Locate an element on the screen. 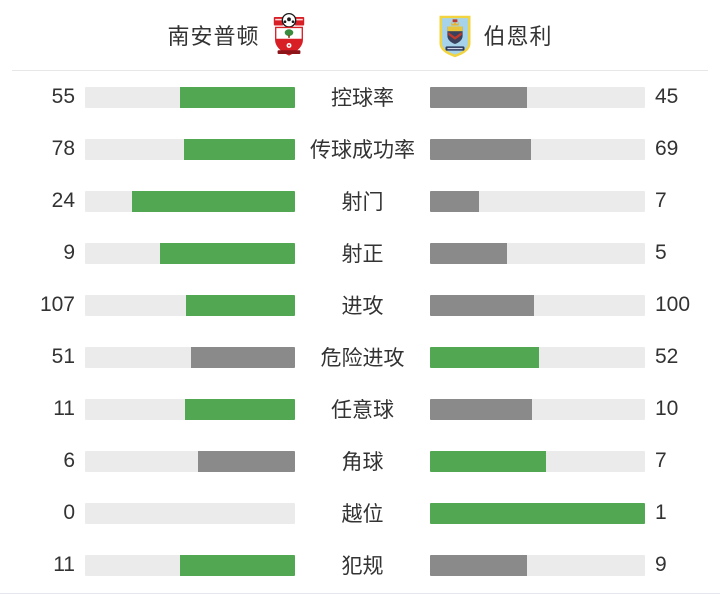 The height and width of the screenshot is (595, 720). stat-label: 射正 is located at coordinates (362, 254).